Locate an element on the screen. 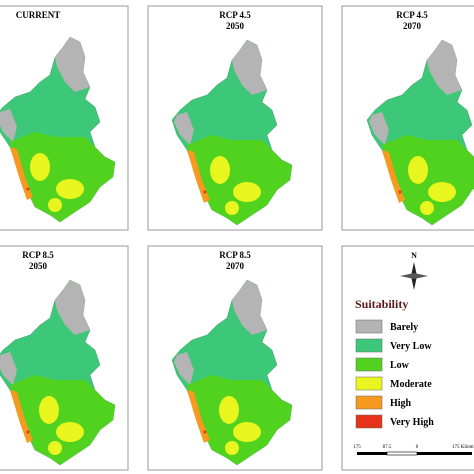 This screenshot has width=474, height=474. scale-label: 175 is located at coordinates (357, 447).